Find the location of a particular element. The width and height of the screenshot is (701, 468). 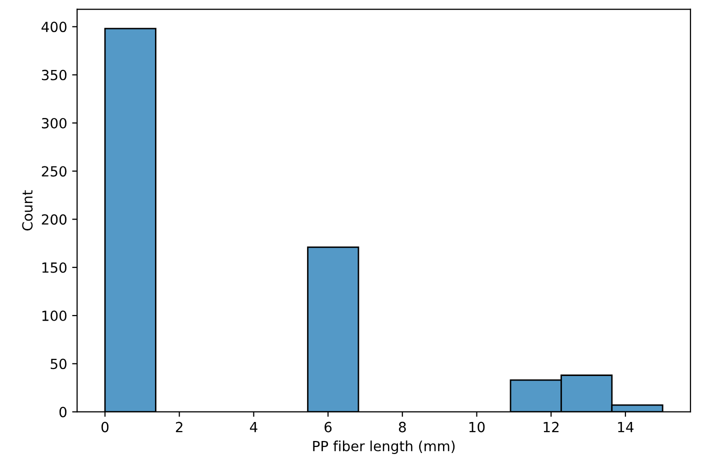

x-axis-title: PP fiber length (mm) is located at coordinates (384, 447).